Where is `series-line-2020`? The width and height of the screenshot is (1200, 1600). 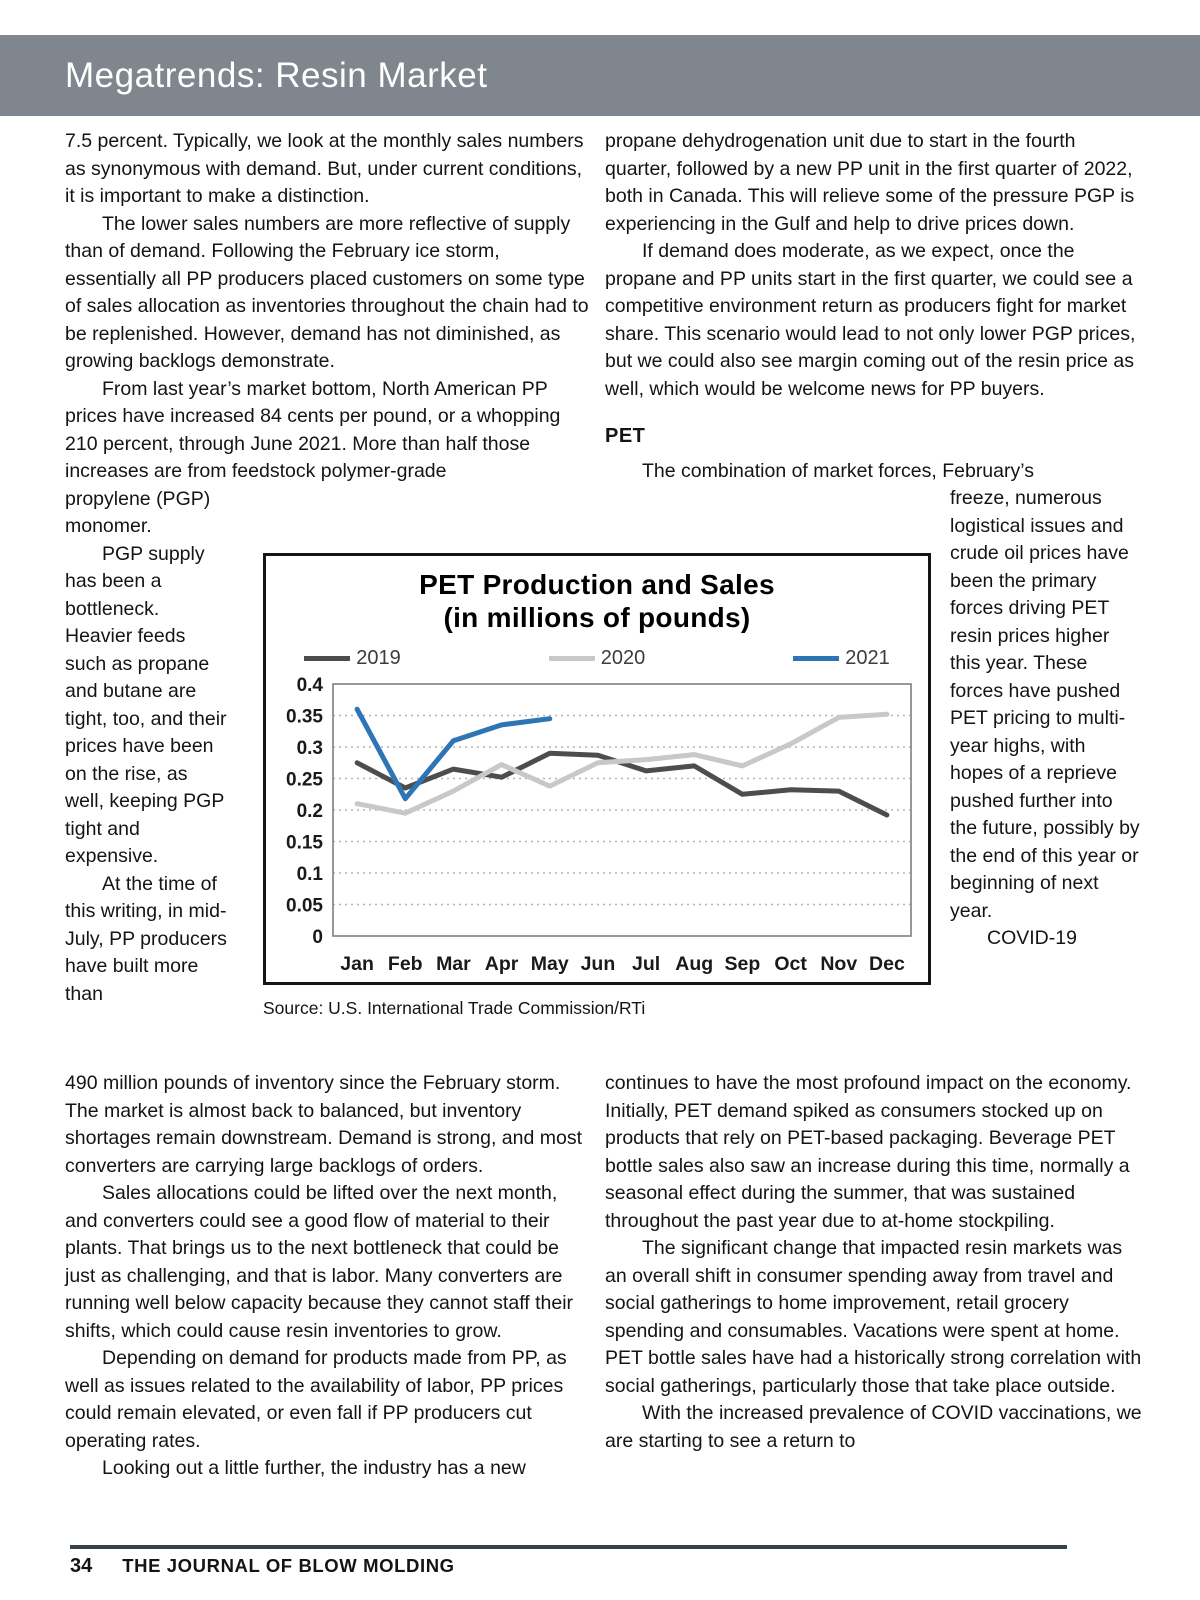 series-line-2020 is located at coordinates (622, 763).